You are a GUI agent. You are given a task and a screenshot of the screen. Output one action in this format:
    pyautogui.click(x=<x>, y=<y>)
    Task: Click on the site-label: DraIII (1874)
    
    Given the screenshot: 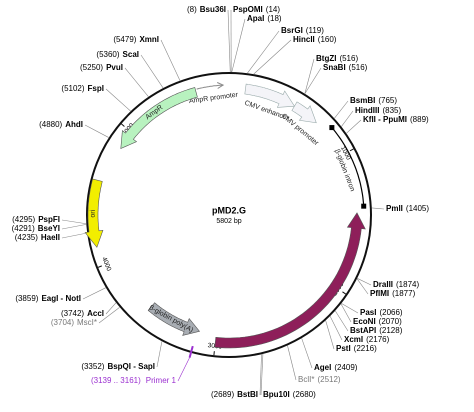 What is the action you would take?
    pyautogui.click(x=396, y=284)
    